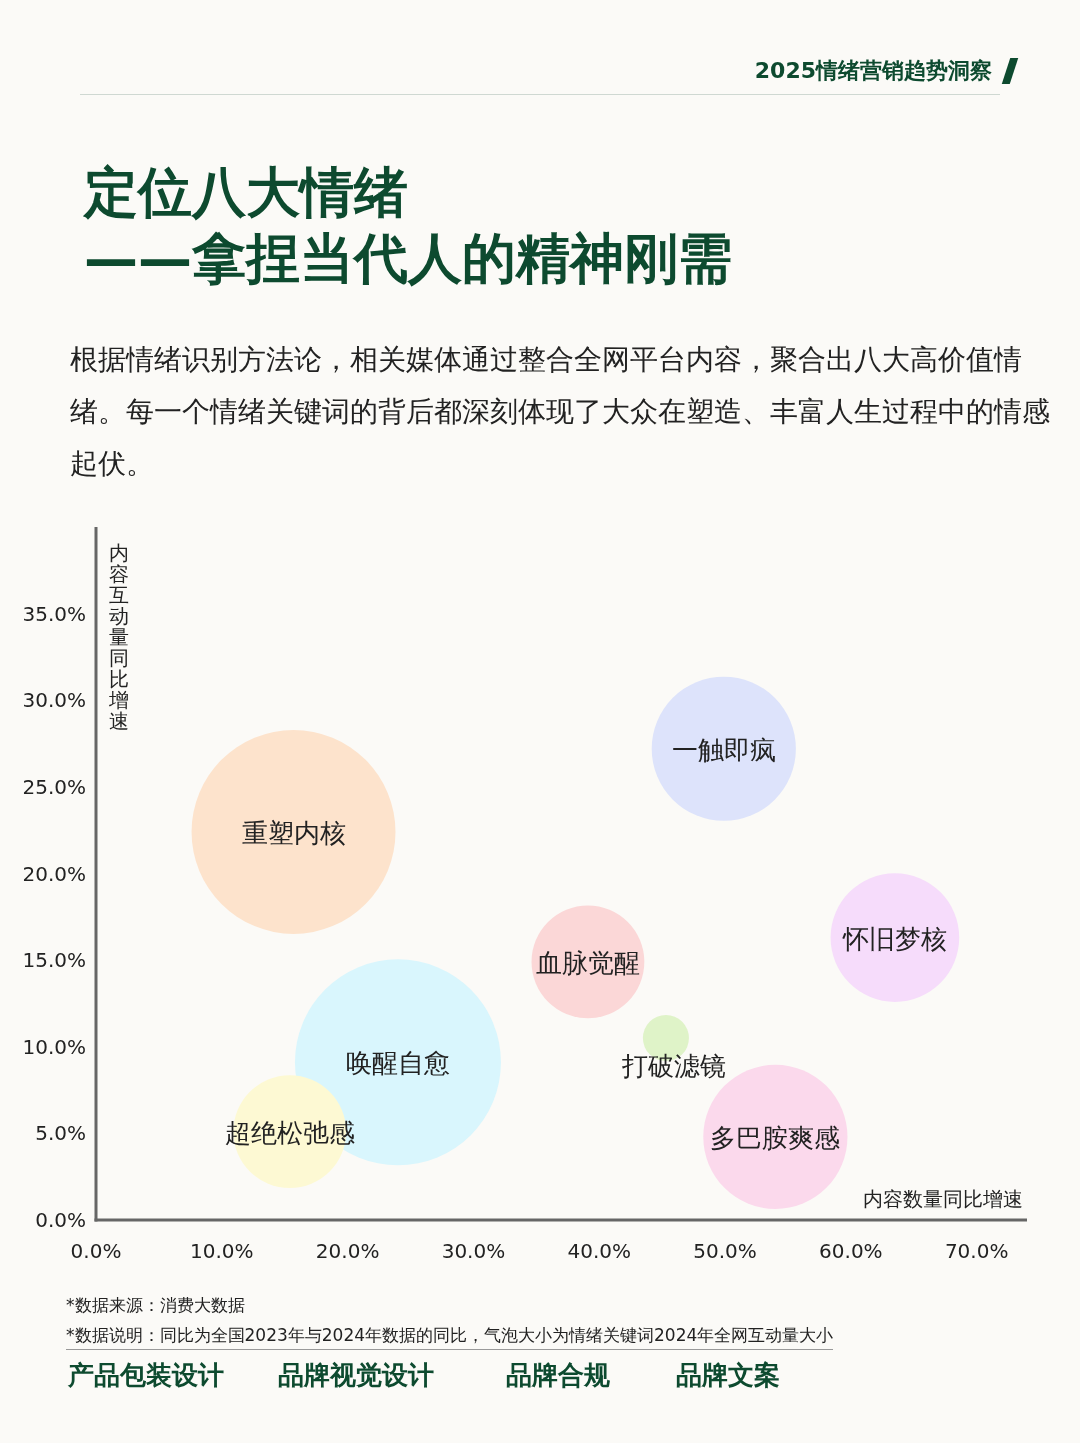 The height and width of the screenshot is (1443, 1080). I want to click on text: *数据来源：消费大数据, so click(155, 1305).